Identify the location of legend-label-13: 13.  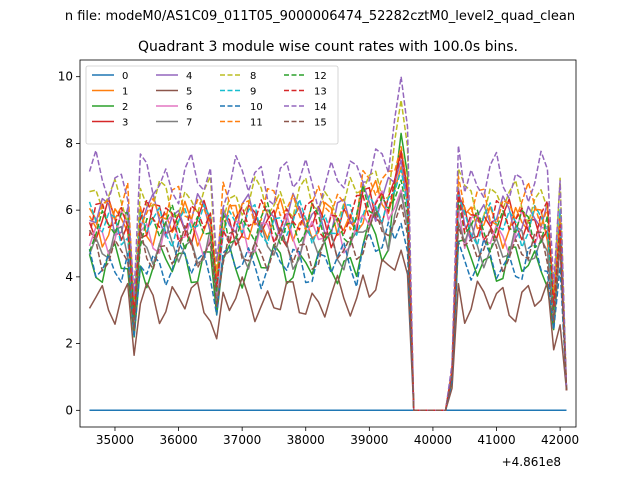
(320, 92).